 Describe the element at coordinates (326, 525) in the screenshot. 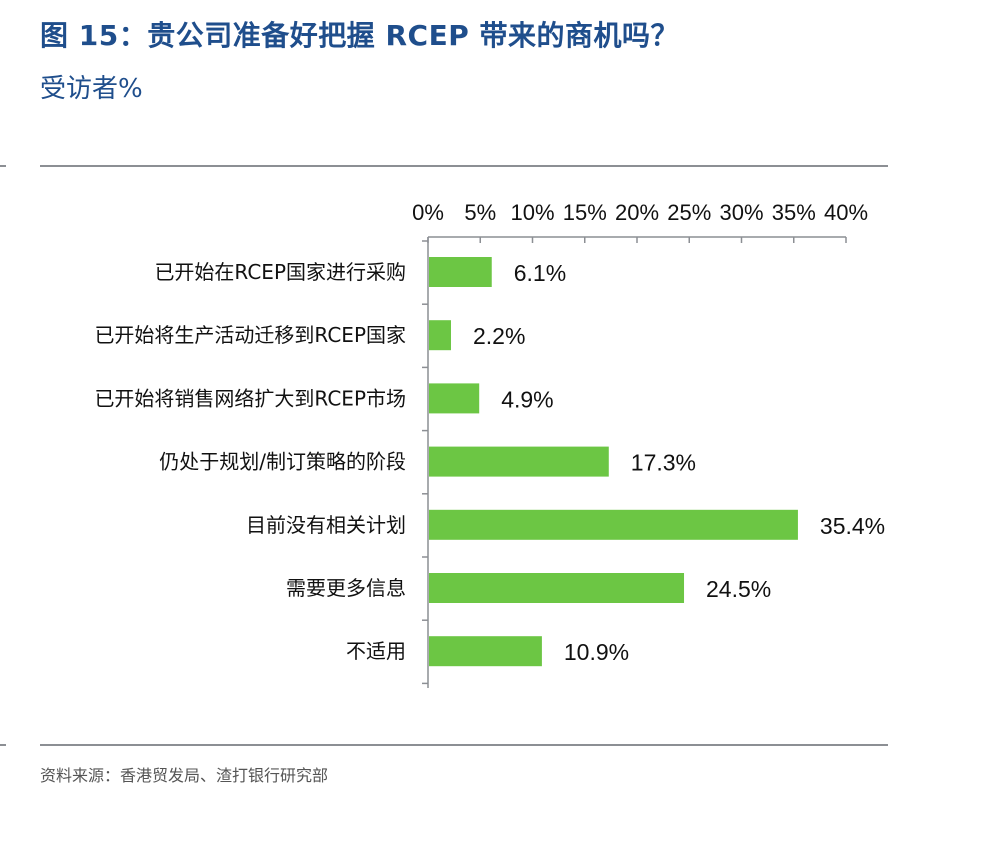

I see `category-label: 目前没有相关计划` at that location.